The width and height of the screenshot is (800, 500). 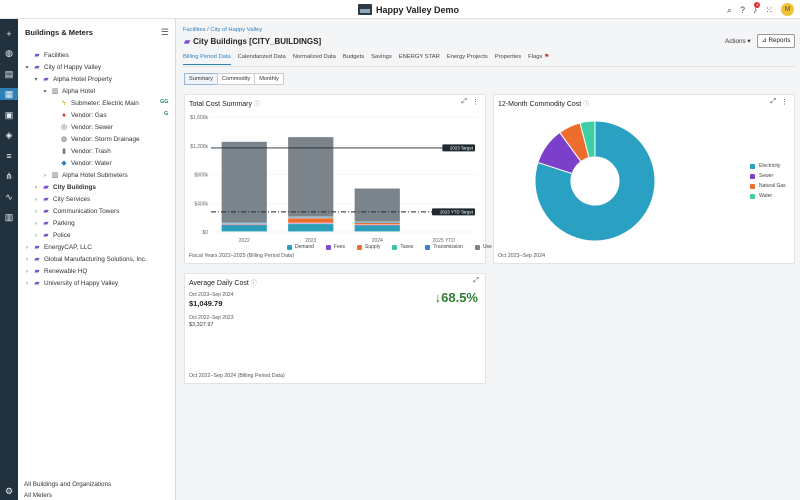 I want to click on activity-icon: ∿, so click(x=9, y=197).